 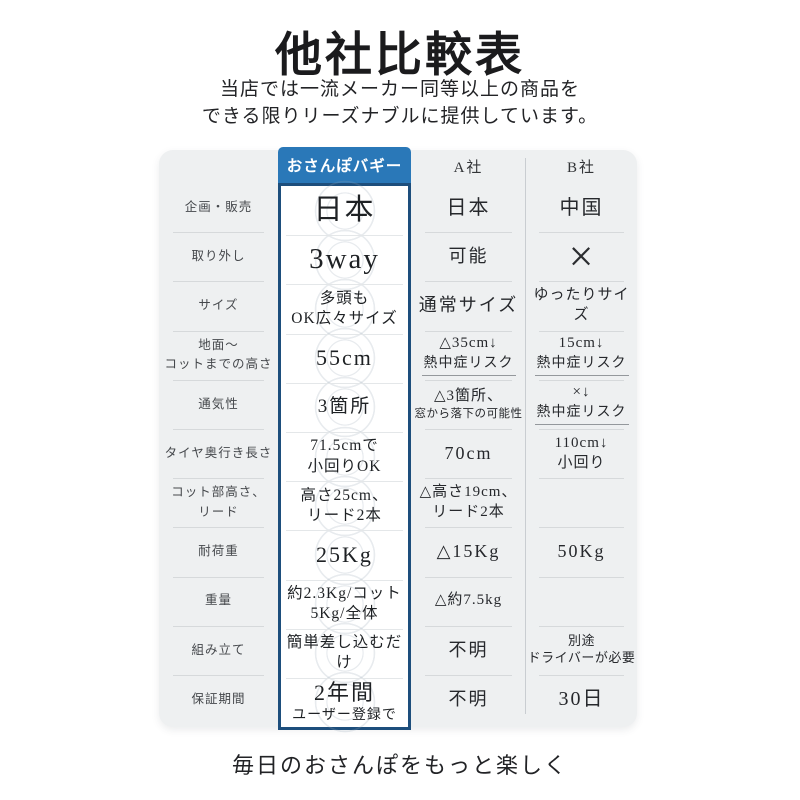 What do you see at coordinates (581, 462) in the screenshot?
I see `competitor-b-cell-text: 小回り` at bounding box center [581, 462].